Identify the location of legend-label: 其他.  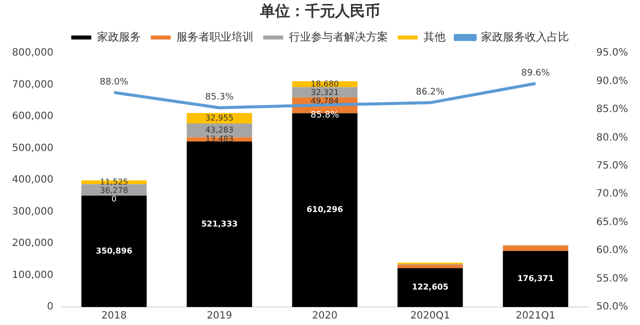
(434, 37).